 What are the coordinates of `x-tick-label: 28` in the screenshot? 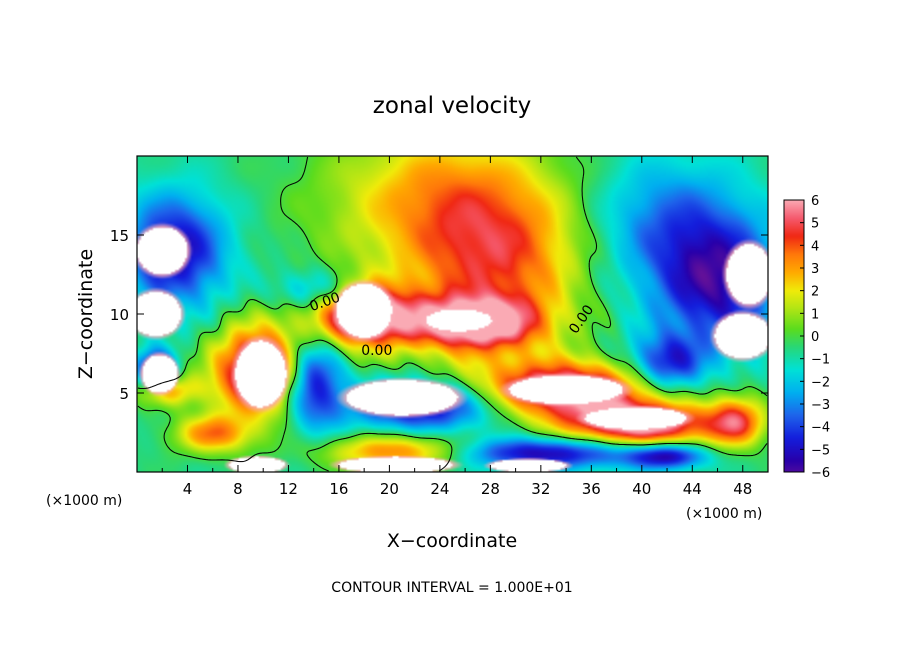 It's located at (490, 489).